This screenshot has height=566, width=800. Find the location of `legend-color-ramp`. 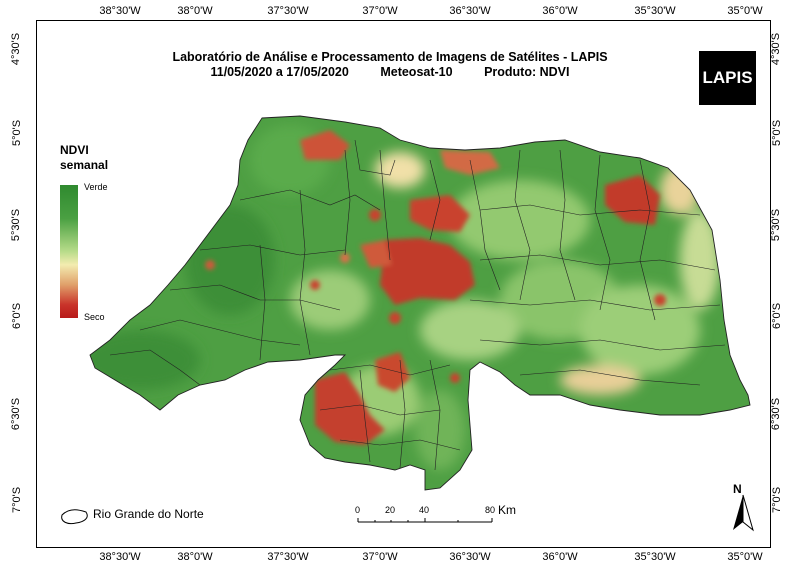

legend-color-ramp is located at coordinates (69, 251).